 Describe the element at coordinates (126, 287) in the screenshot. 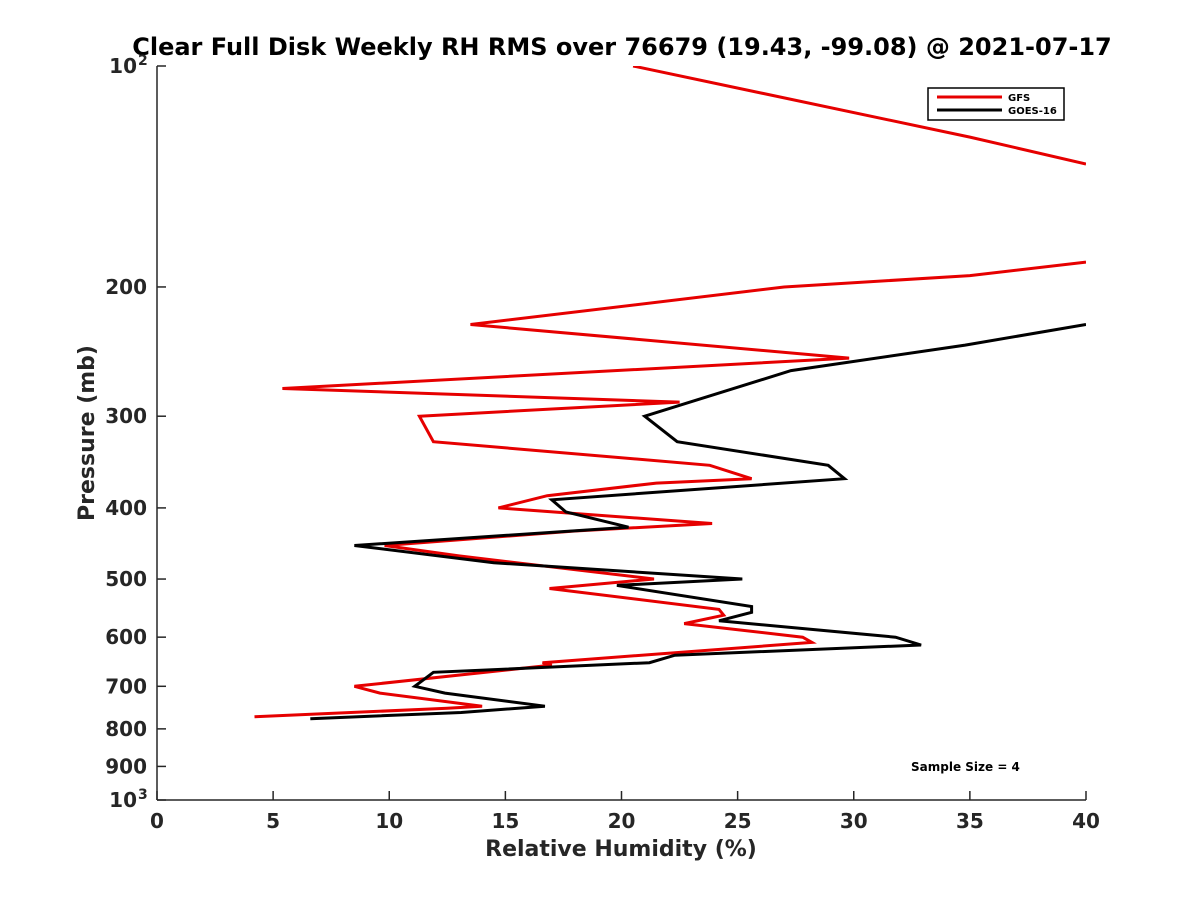

I see `y-tick-label: 200` at that location.